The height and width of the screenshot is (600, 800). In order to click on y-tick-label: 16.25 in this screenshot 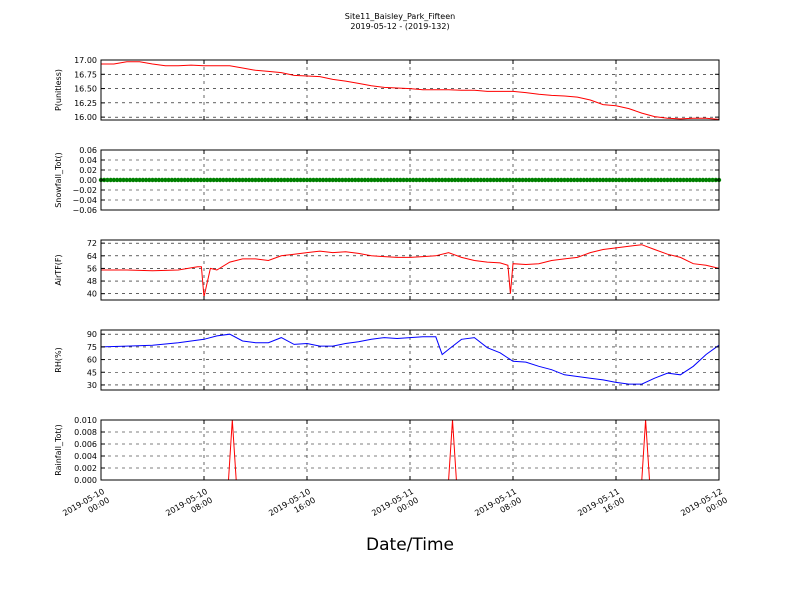, I will do `click(85, 103)`.